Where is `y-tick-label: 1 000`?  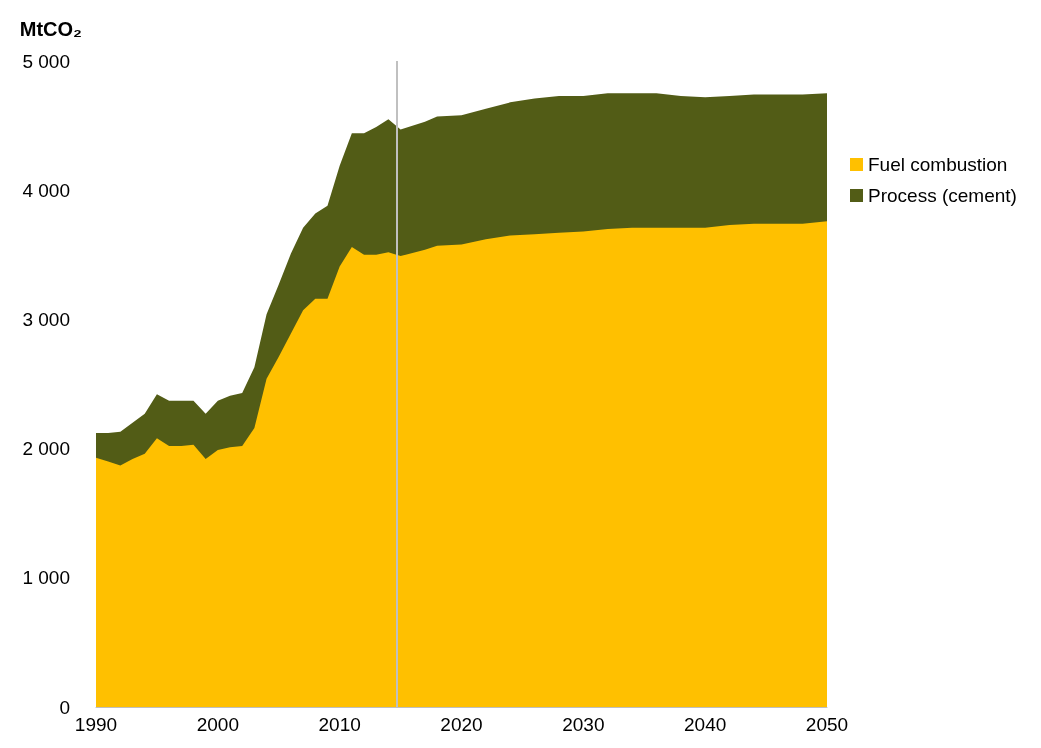
y-tick-label: 1 000 is located at coordinates (46, 578).